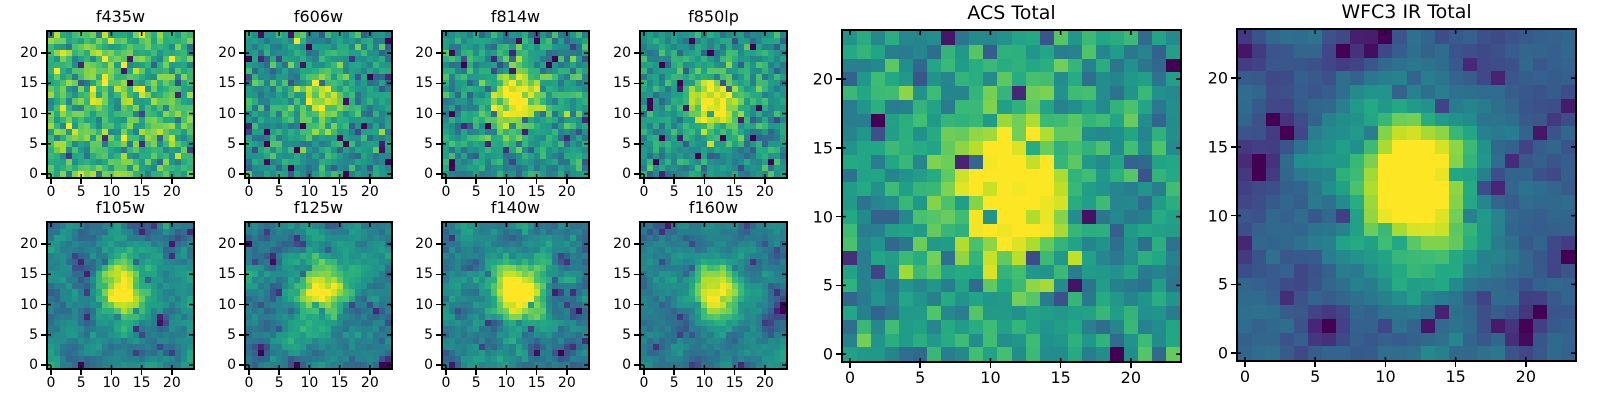 This screenshot has width=1600, height=400. I want to click on panel-title: f160w, so click(713, 207).